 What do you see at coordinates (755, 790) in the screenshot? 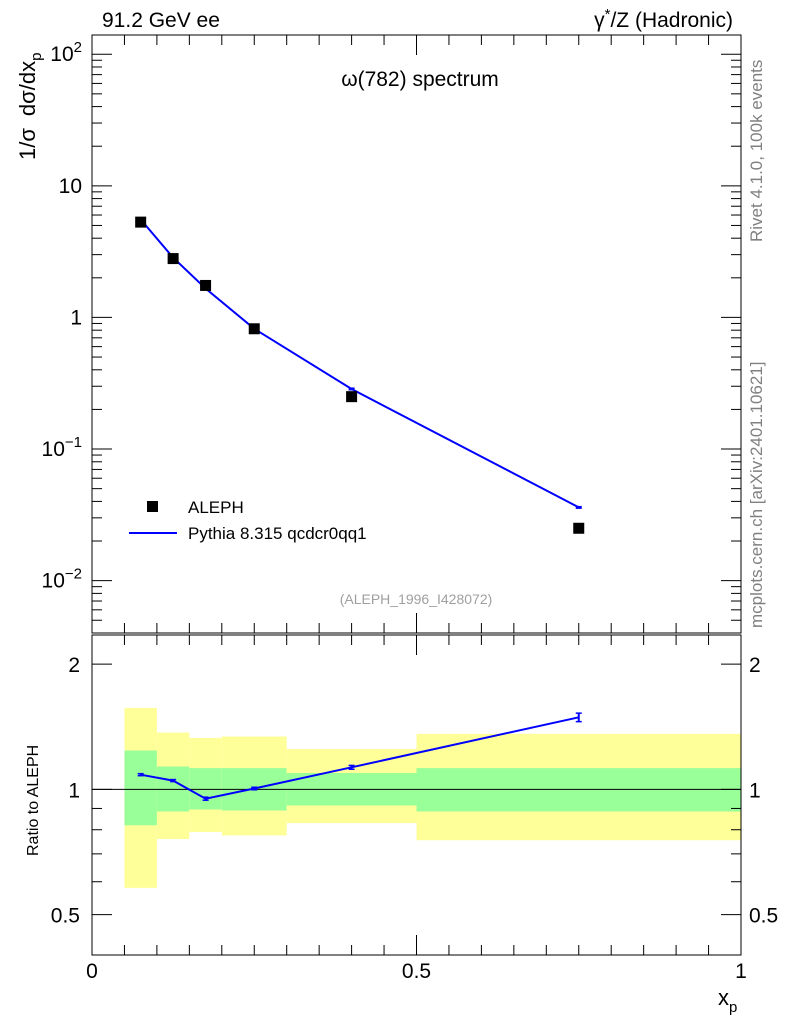
I see `ratio-y-tick-label-right: 1` at bounding box center [755, 790].